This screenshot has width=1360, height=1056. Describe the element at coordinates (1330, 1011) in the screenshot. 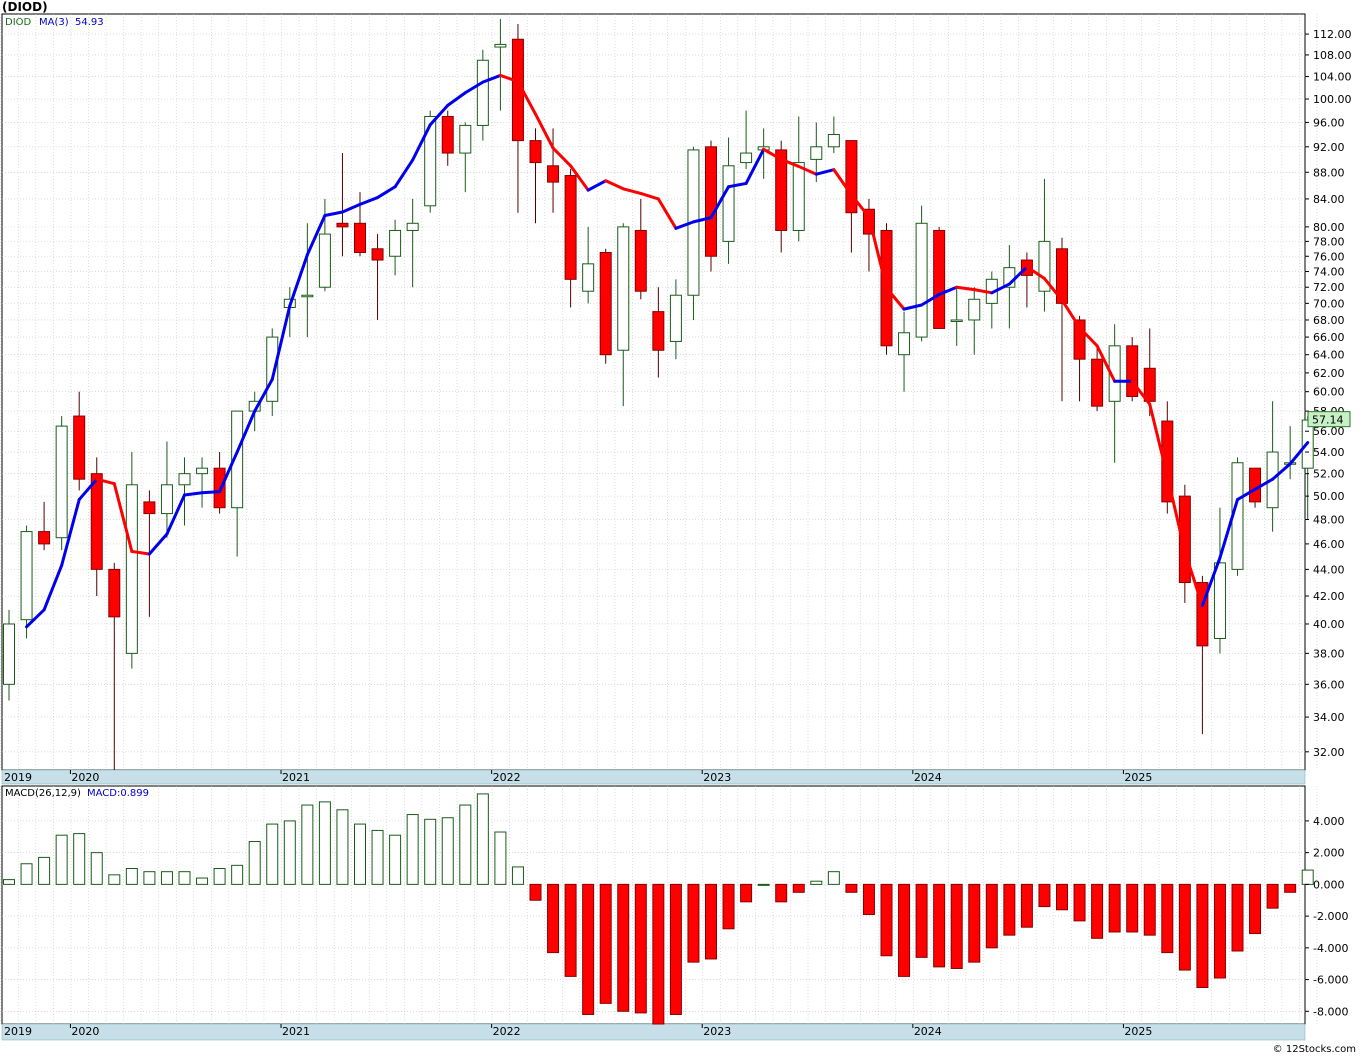

I see `y-tick-label: -8.000` at that location.